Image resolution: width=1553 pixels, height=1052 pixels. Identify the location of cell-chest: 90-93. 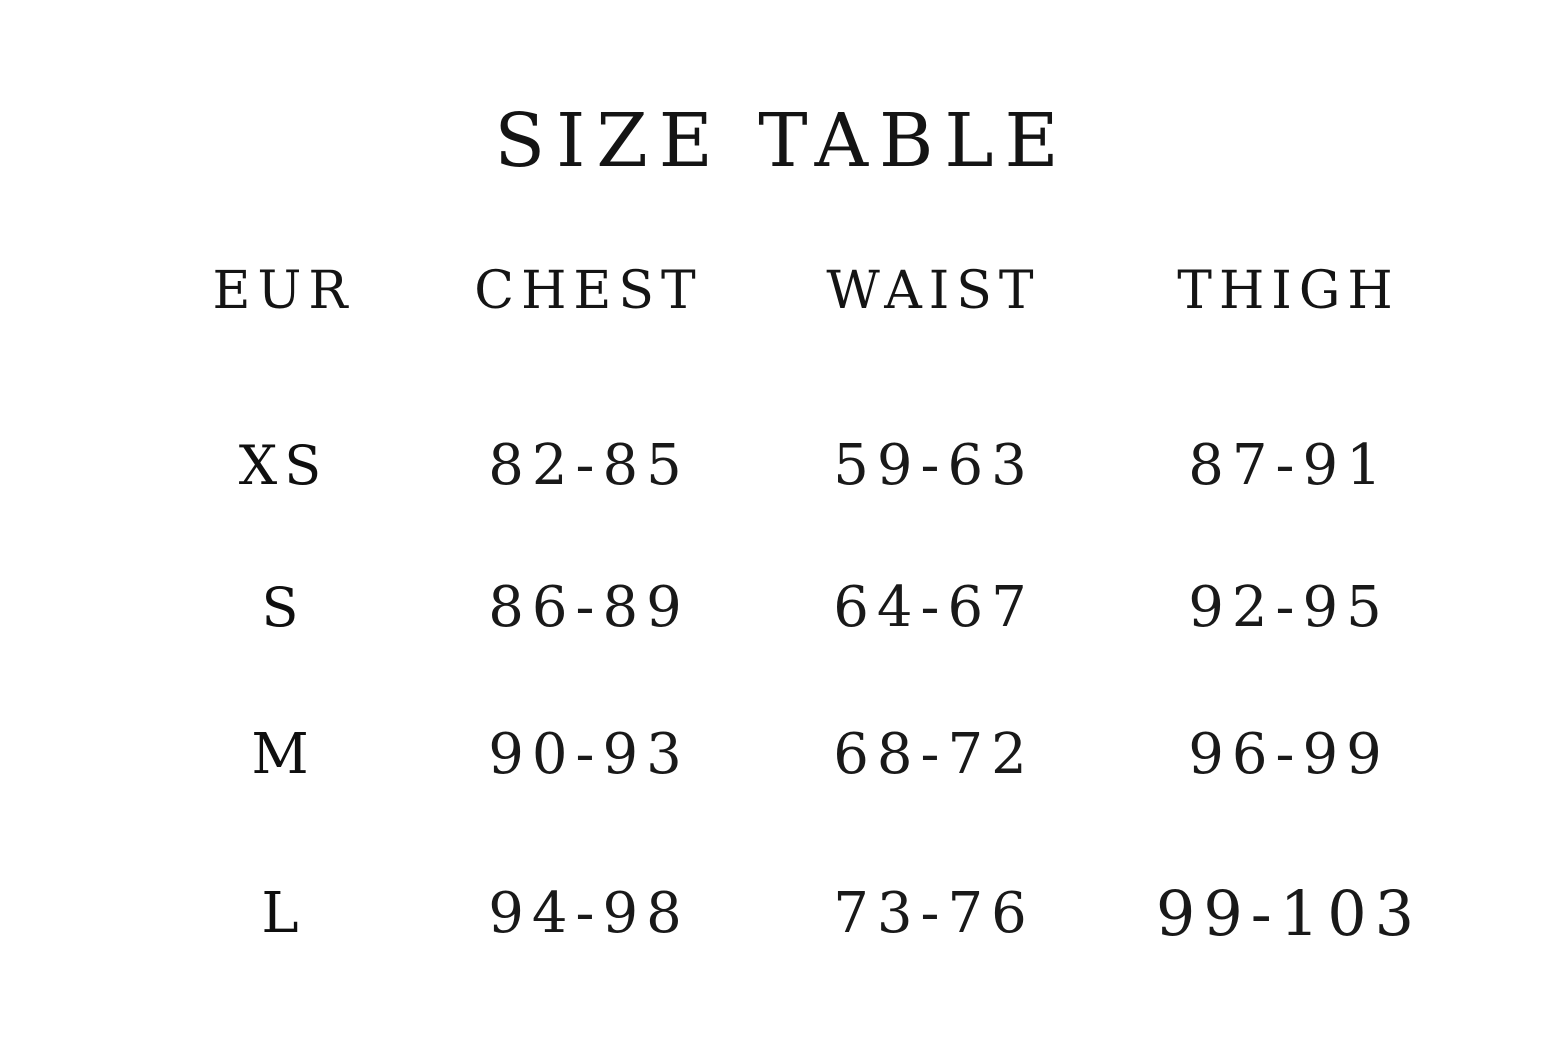
(589, 754).